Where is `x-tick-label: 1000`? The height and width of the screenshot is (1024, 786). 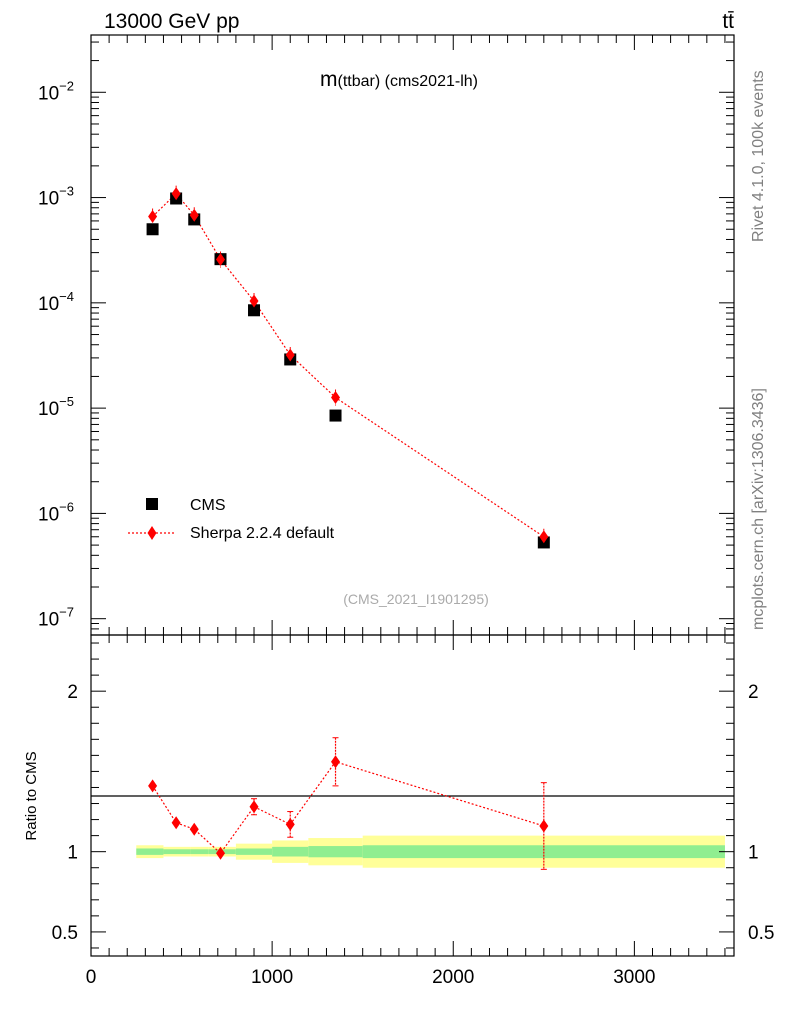
x-tick-label: 1000 is located at coordinates (272, 977).